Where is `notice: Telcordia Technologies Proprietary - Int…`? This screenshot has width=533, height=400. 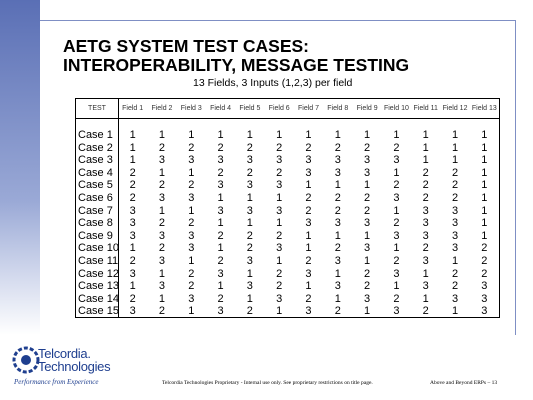
notice: Telcordia Technologies Proprietary - Int… is located at coordinates (267, 383).